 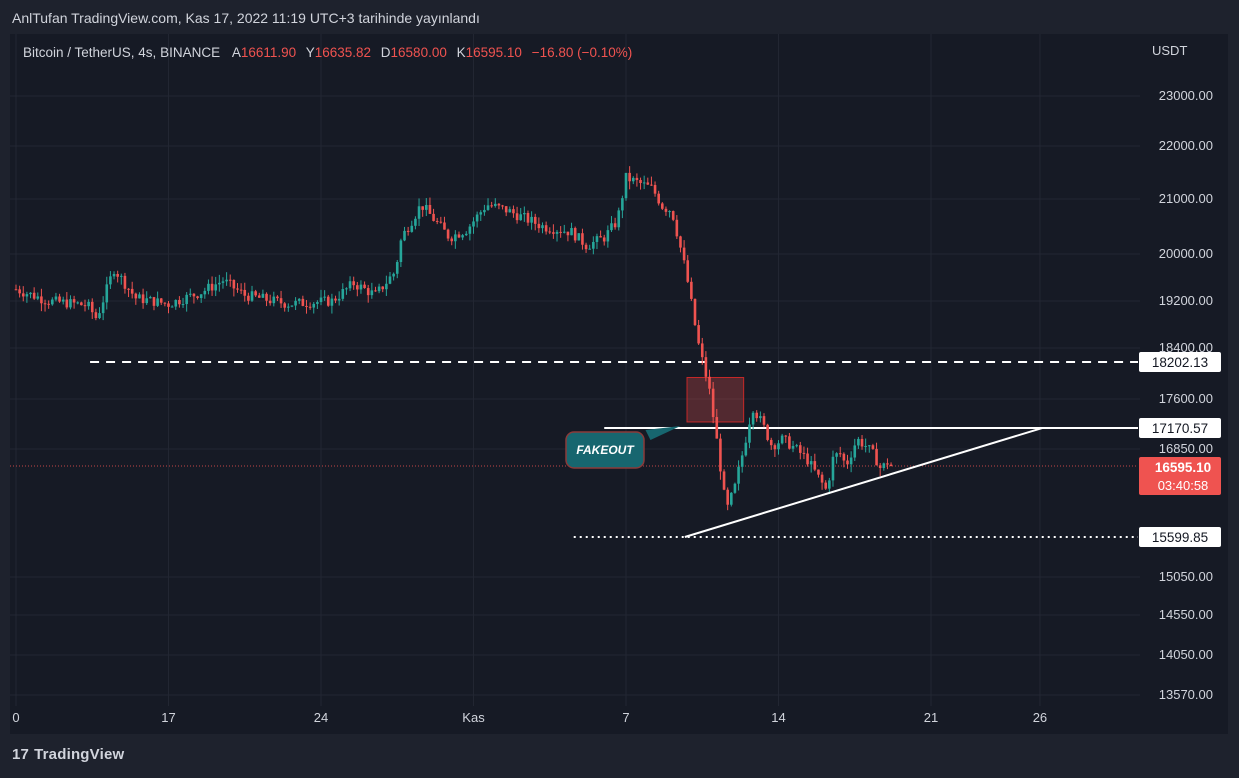 What do you see at coordinates (1186, 654) in the screenshot?
I see `y-tick-label: 14050.00` at bounding box center [1186, 654].